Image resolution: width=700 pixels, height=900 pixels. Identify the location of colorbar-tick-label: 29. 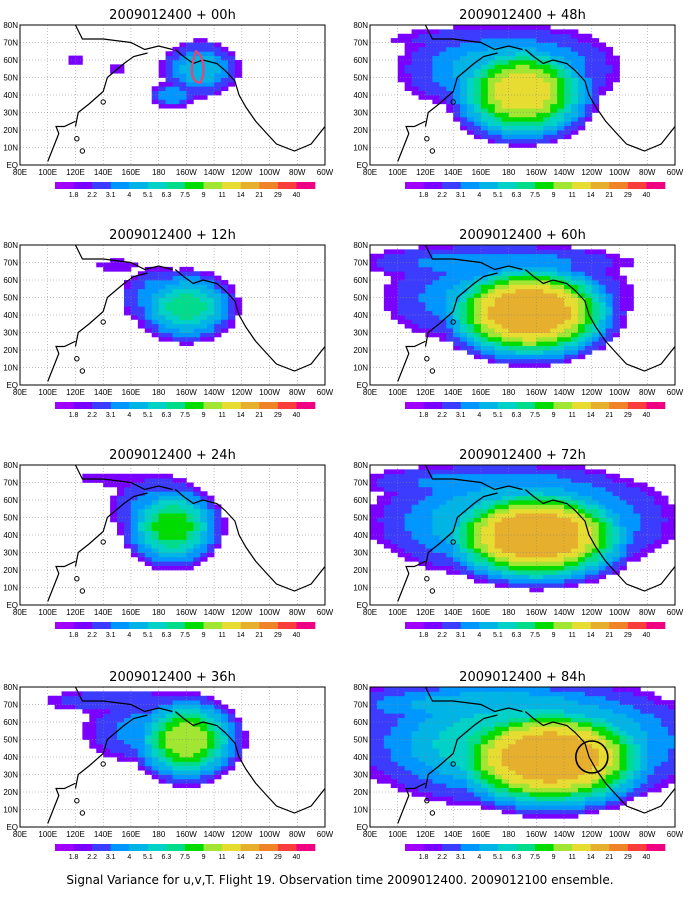
(628, 415).